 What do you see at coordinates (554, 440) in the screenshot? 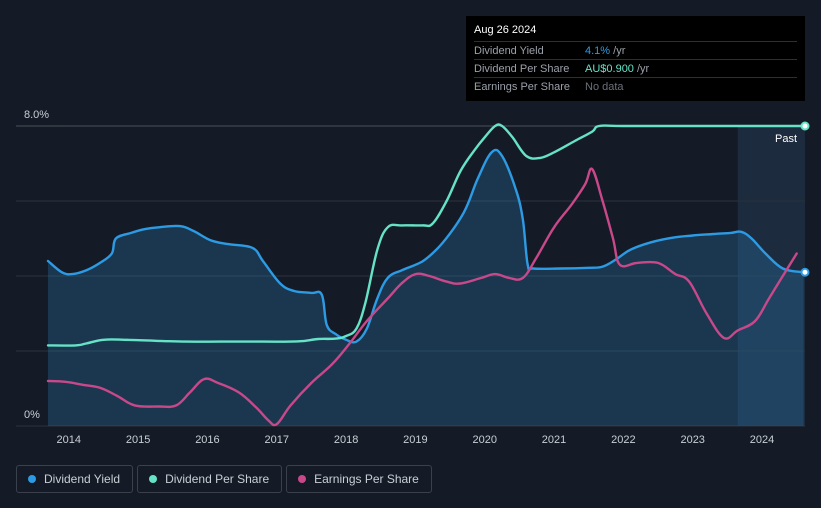
I see `x-tick-label: 2021` at bounding box center [554, 440].